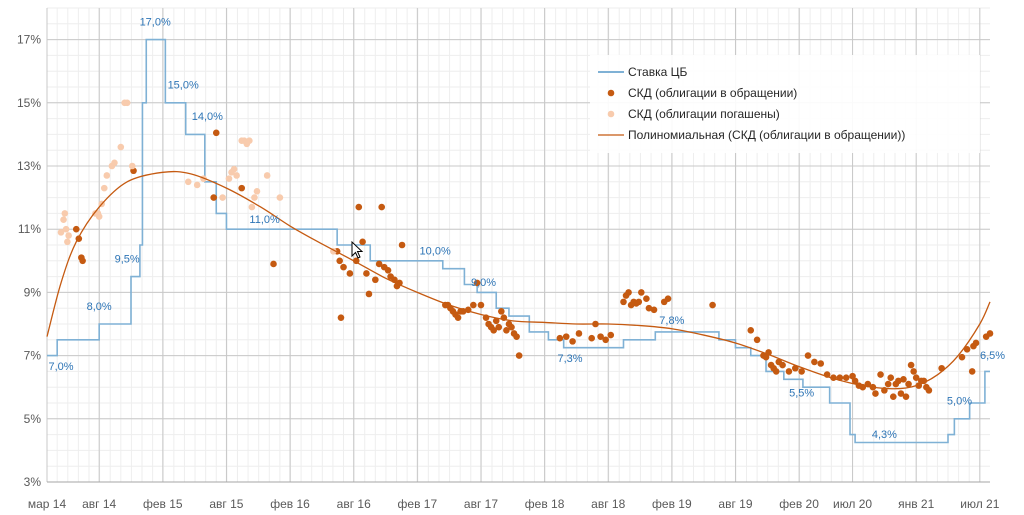  I want to click on x-tick-label: фев 18, so click(545, 504).